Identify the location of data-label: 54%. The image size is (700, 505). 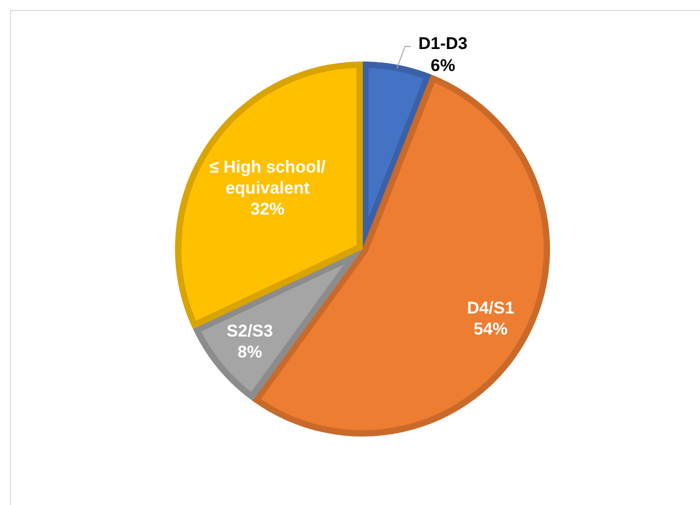
(491, 329).